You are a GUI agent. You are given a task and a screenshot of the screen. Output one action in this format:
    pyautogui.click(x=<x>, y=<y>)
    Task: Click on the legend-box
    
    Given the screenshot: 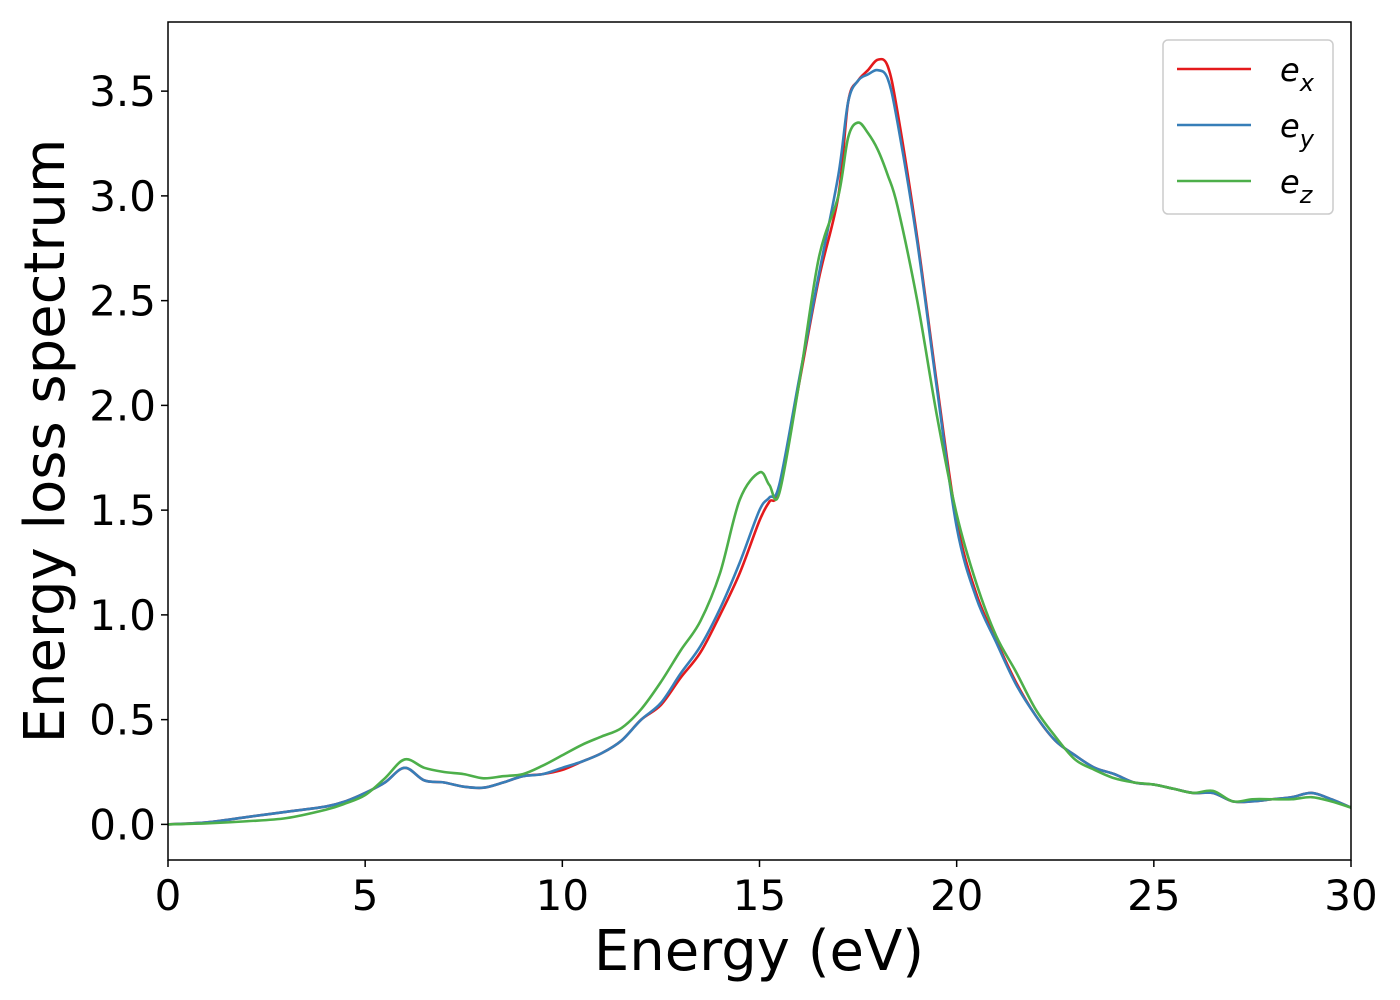 What is the action you would take?
    pyautogui.click(x=1248, y=127)
    